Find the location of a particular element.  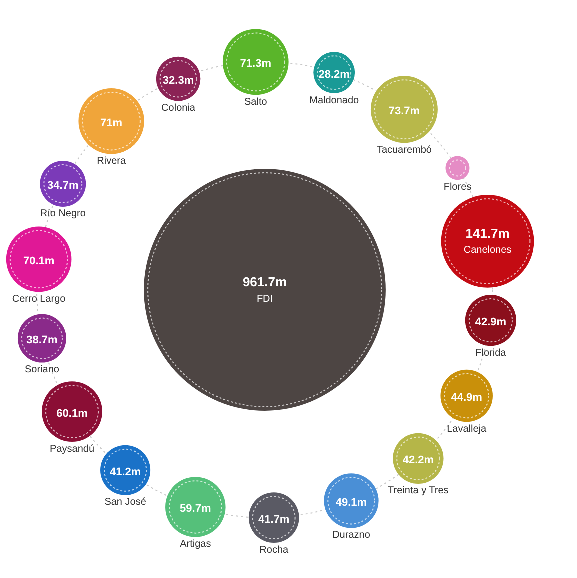

category-label: Maldonado is located at coordinates (335, 100).